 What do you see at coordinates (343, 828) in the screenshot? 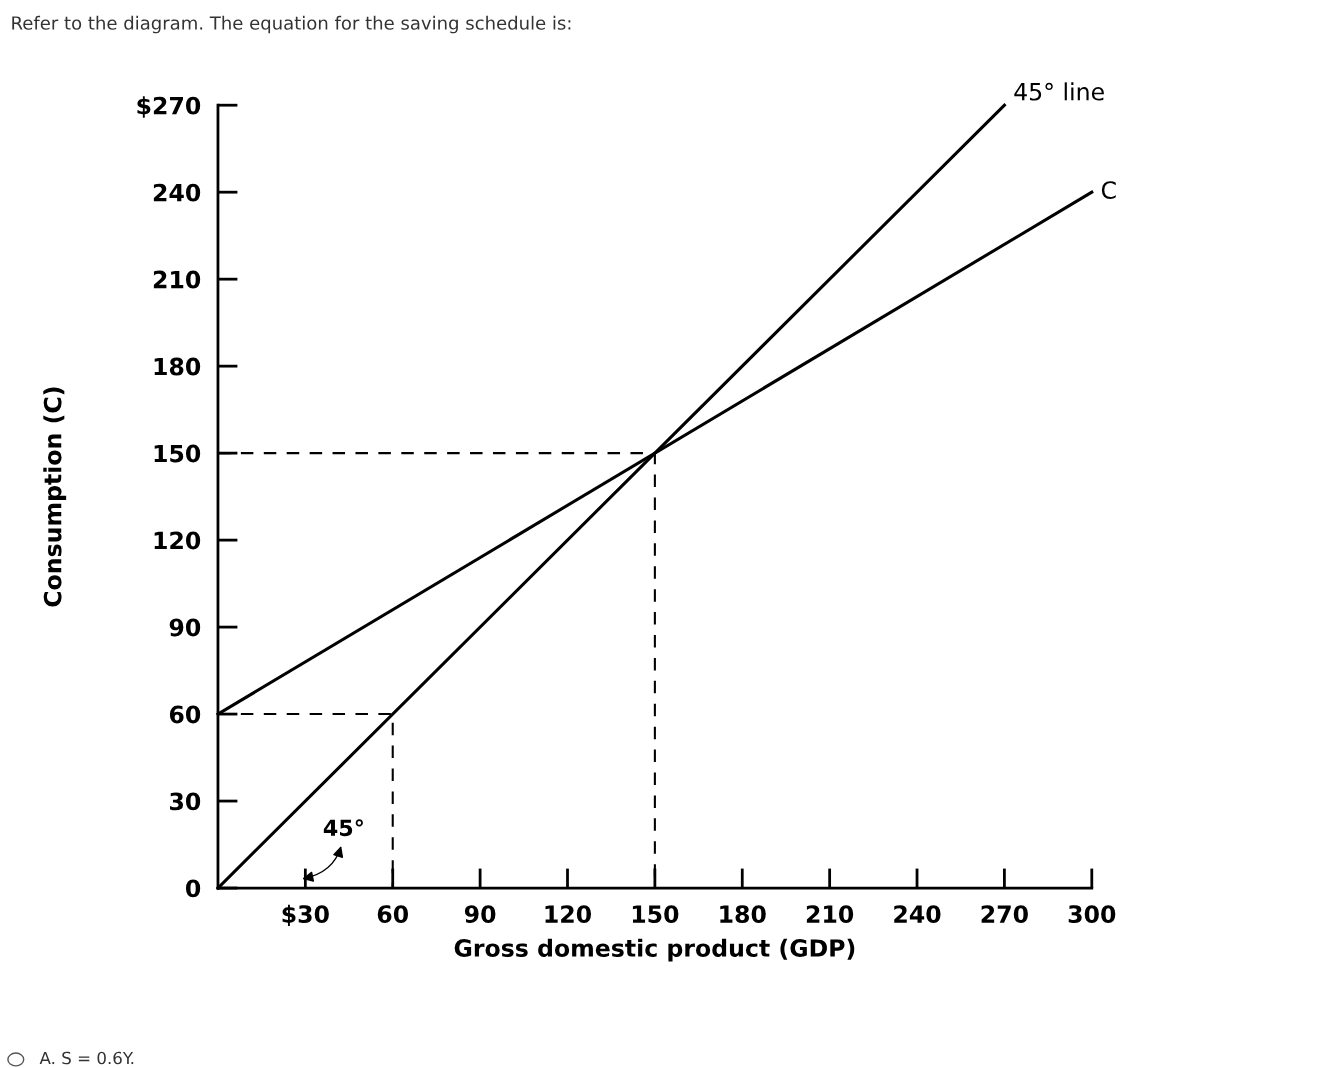
I see `annotation: 45°` at bounding box center [343, 828].